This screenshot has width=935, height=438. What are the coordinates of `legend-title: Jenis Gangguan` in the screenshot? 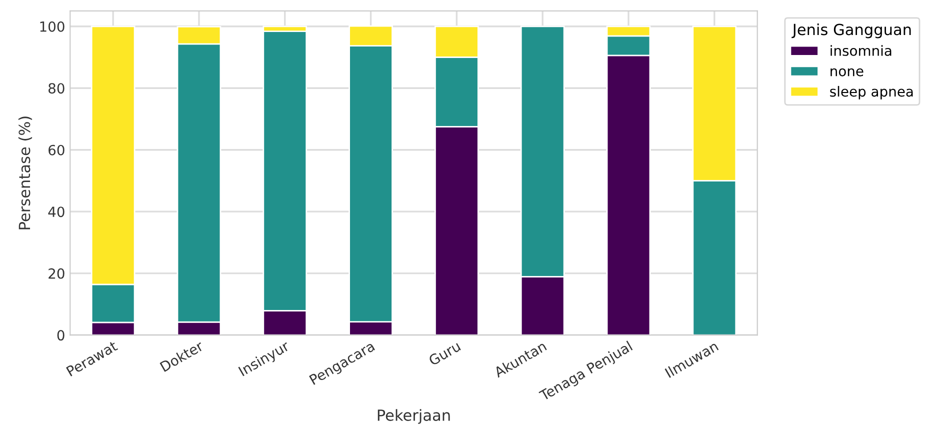 It's located at (851, 30).